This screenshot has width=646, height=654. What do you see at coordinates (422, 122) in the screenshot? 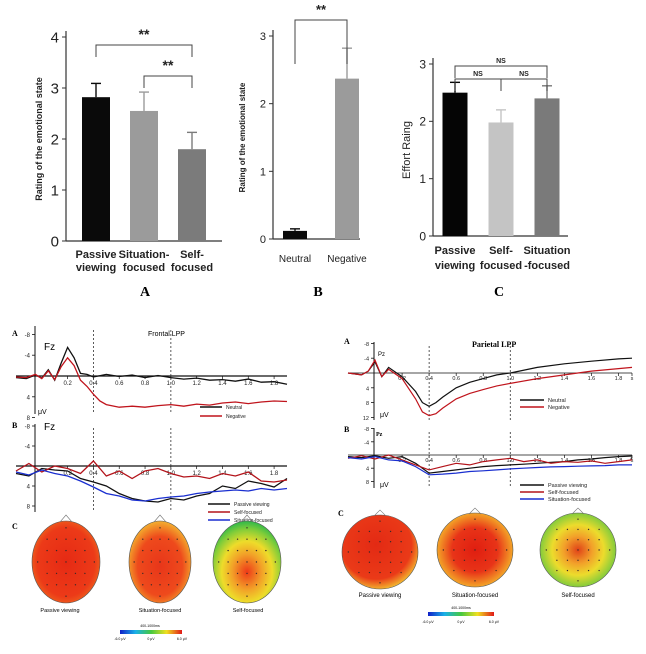
I see `y-tick-label: 2` at bounding box center [422, 122].